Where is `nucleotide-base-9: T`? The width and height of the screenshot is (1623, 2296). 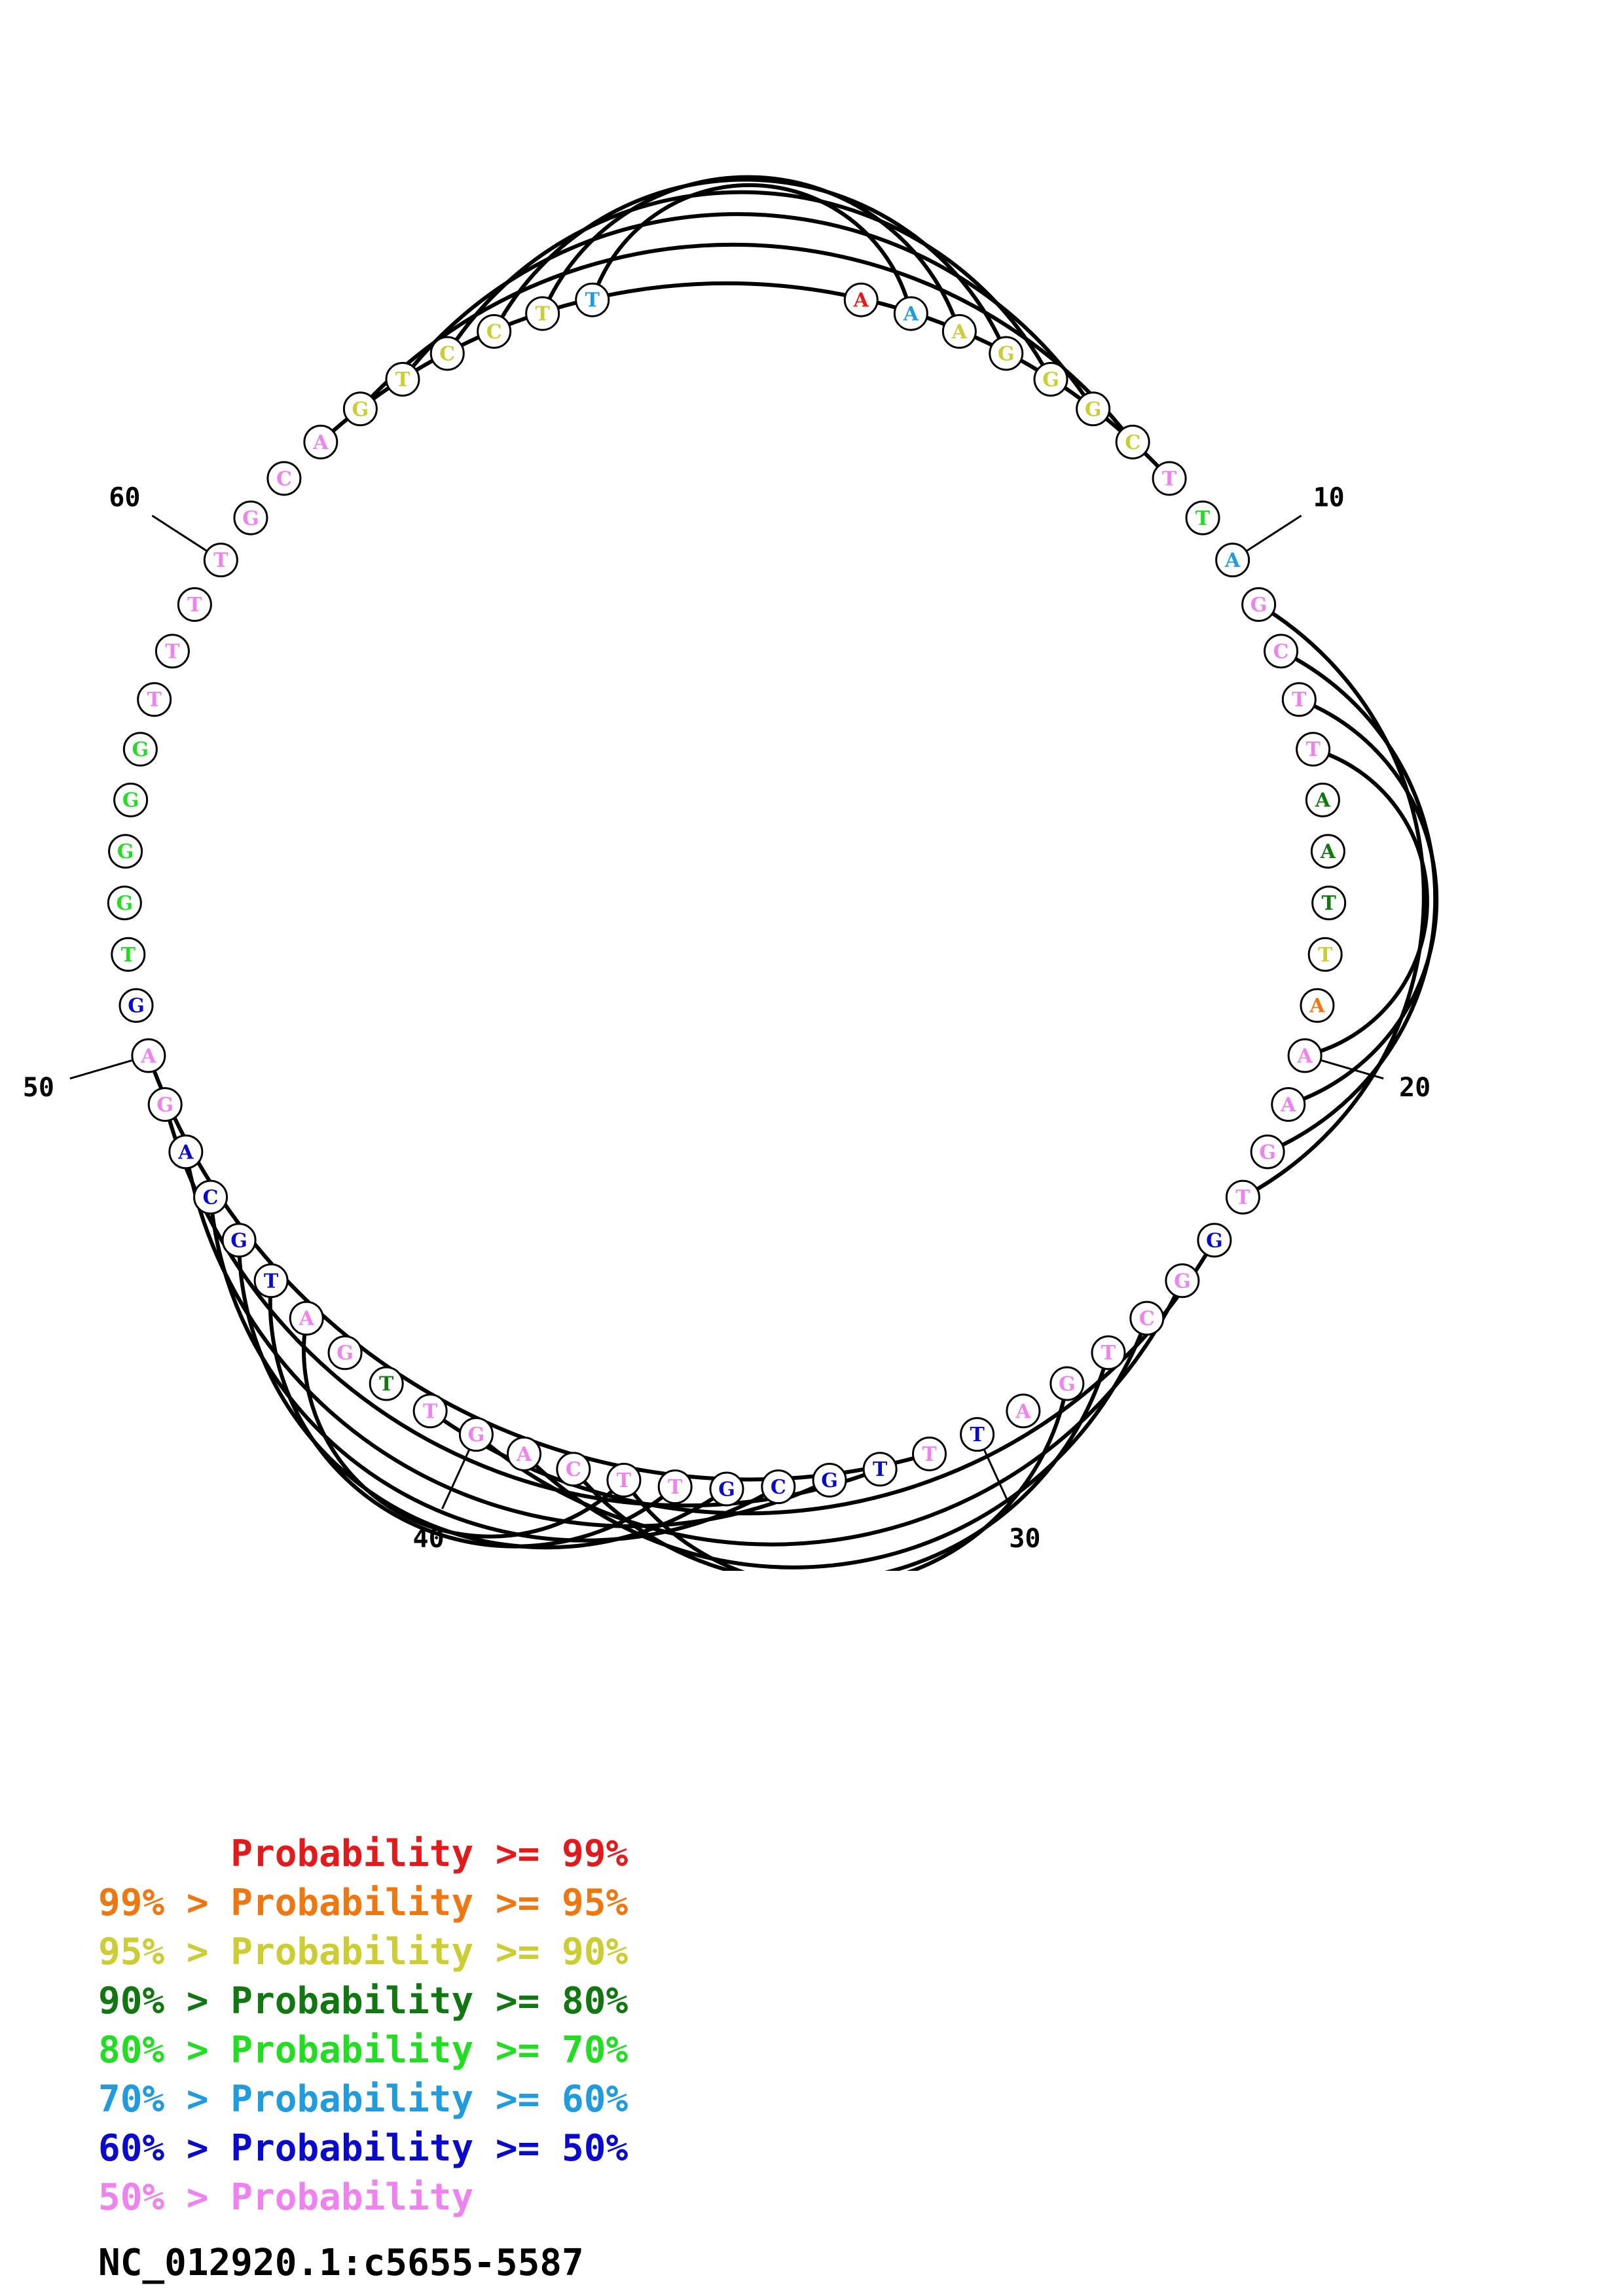 nucleotide-base-9: T is located at coordinates (1203, 518).